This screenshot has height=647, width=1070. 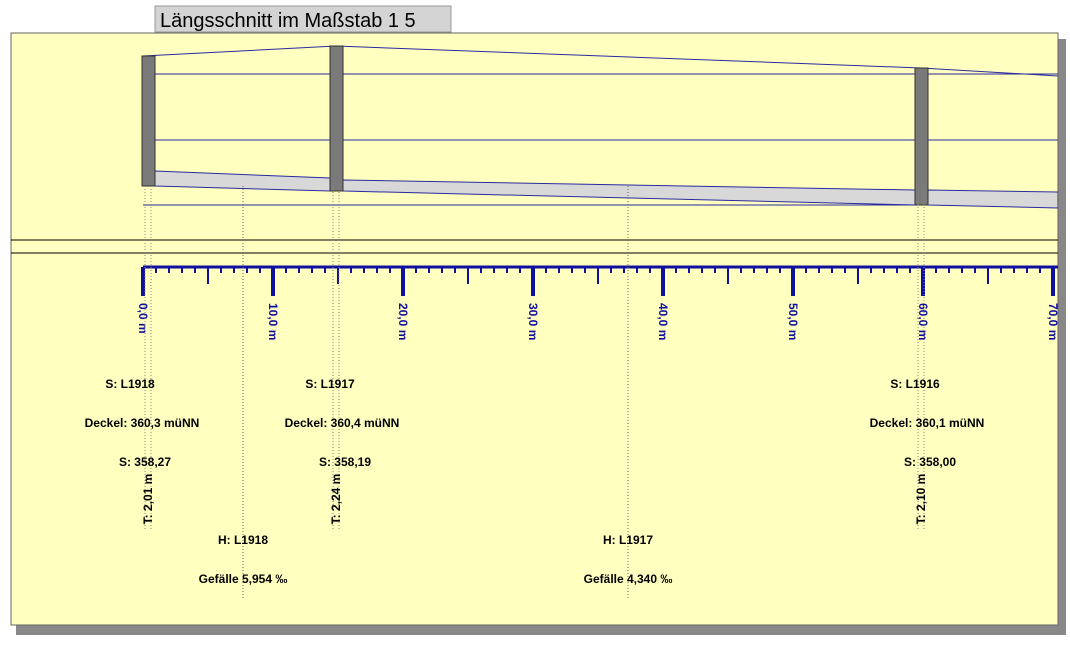 What do you see at coordinates (143, 318) in the screenshot?
I see `scale-label: 0,0 m` at bounding box center [143, 318].